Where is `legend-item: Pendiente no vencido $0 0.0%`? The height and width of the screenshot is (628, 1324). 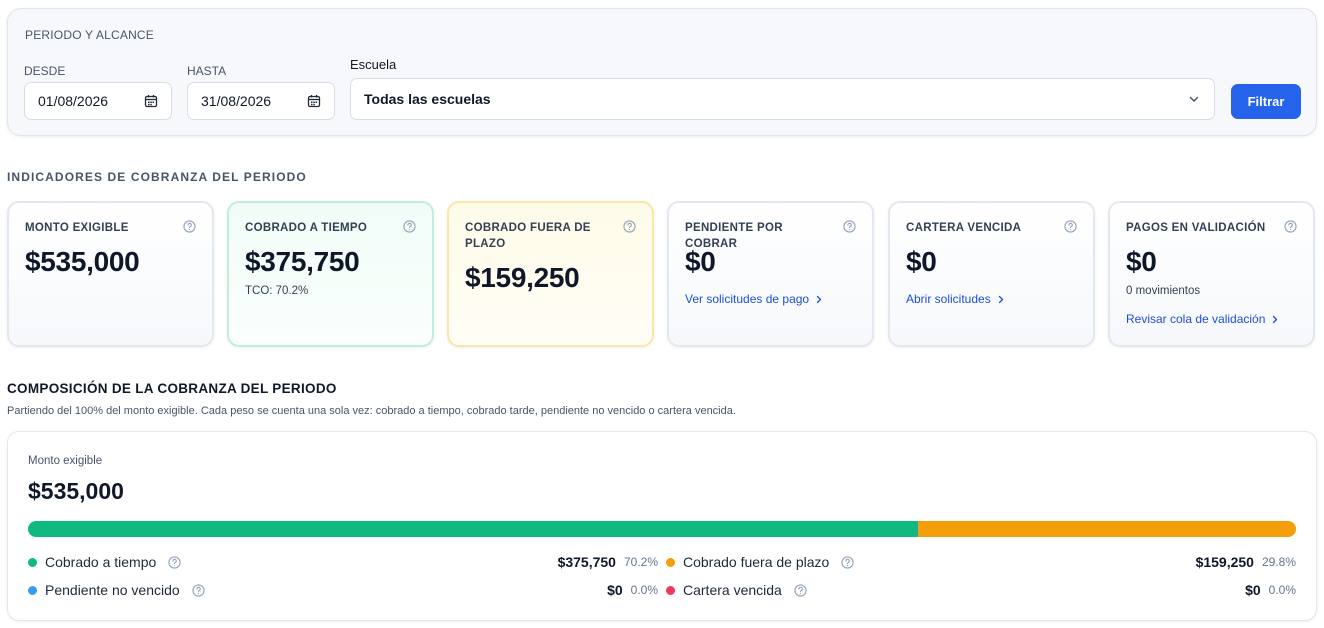
legend-item: Pendiente no vencido $0 0.0% is located at coordinates (343, 590).